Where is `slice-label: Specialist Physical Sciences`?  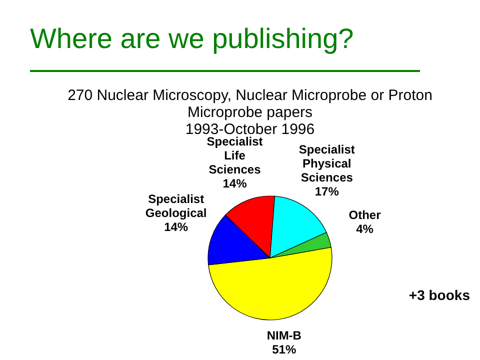
slice-label: Specialist Physical Sciences is located at coordinates (326, 163).